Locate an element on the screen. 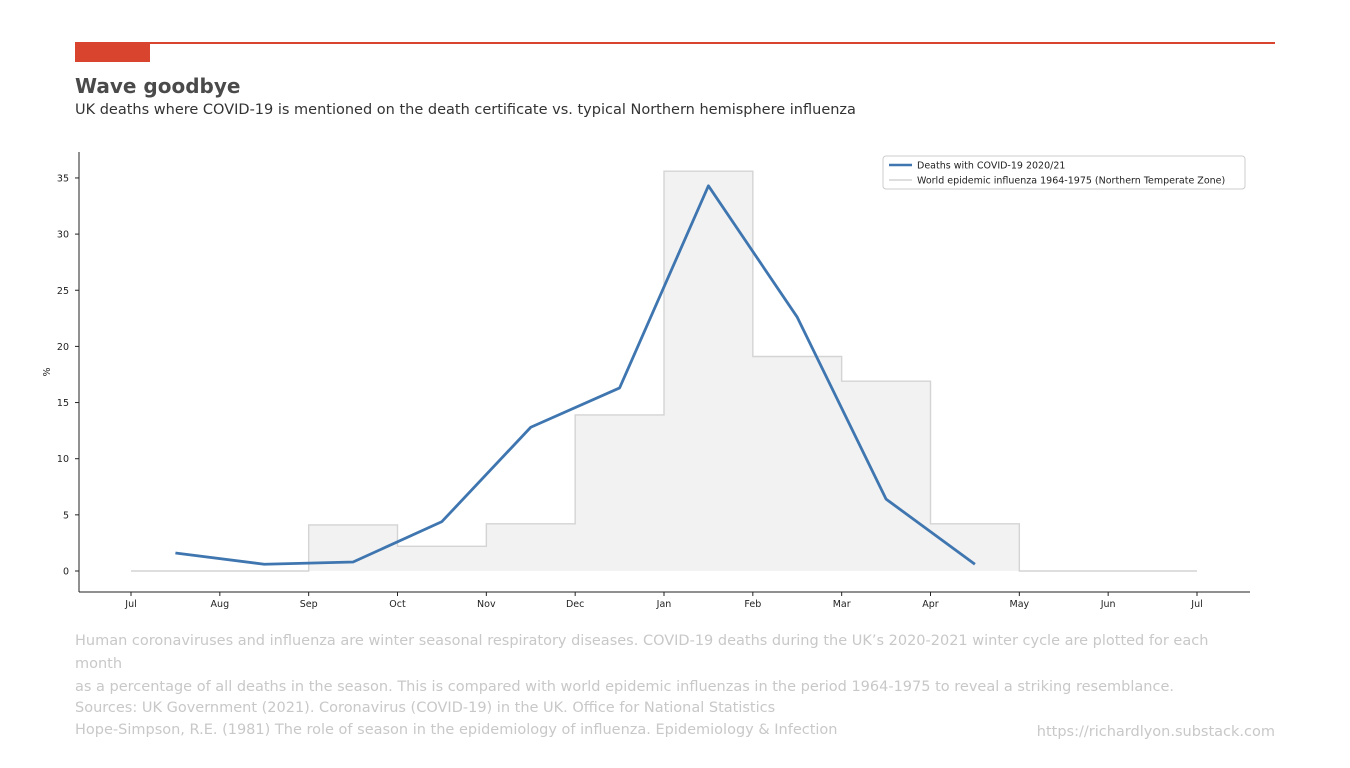 The image size is (1350, 768). x-tick-label: Dec is located at coordinates (575, 604).